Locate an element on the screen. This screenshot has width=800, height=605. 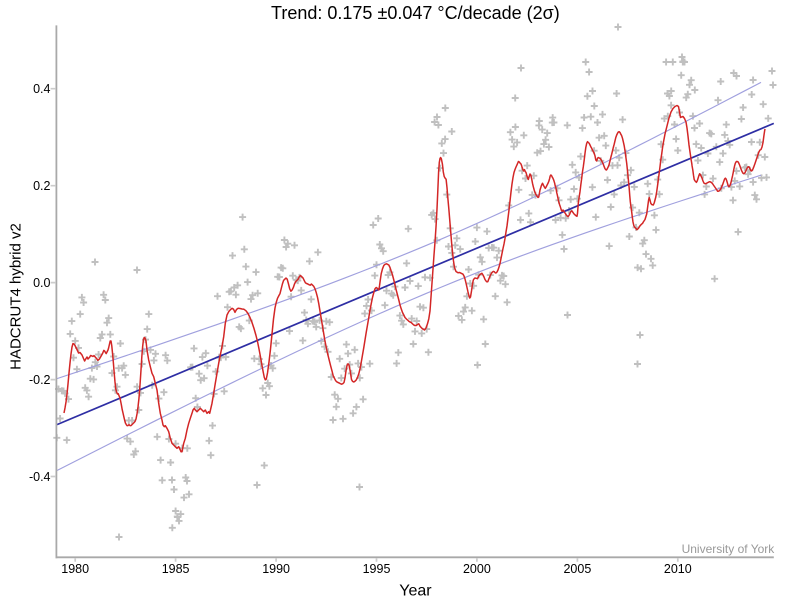
svg-text: 2010 is located at coordinates (678, 569).